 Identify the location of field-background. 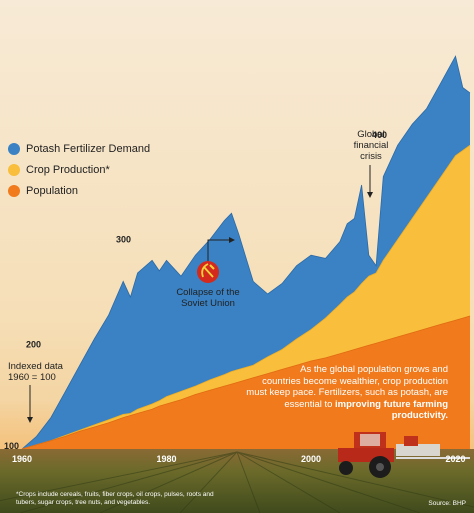
(237, 481).